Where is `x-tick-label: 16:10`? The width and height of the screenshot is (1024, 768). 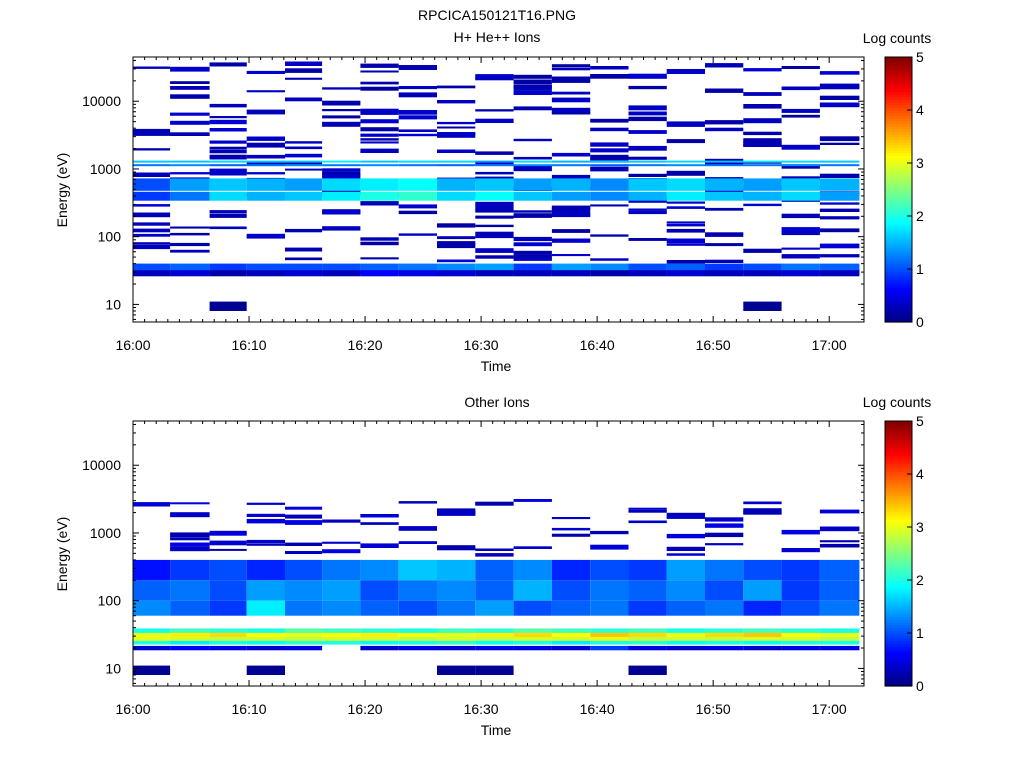
x-tick-label: 16:10 is located at coordinates (249, 345).